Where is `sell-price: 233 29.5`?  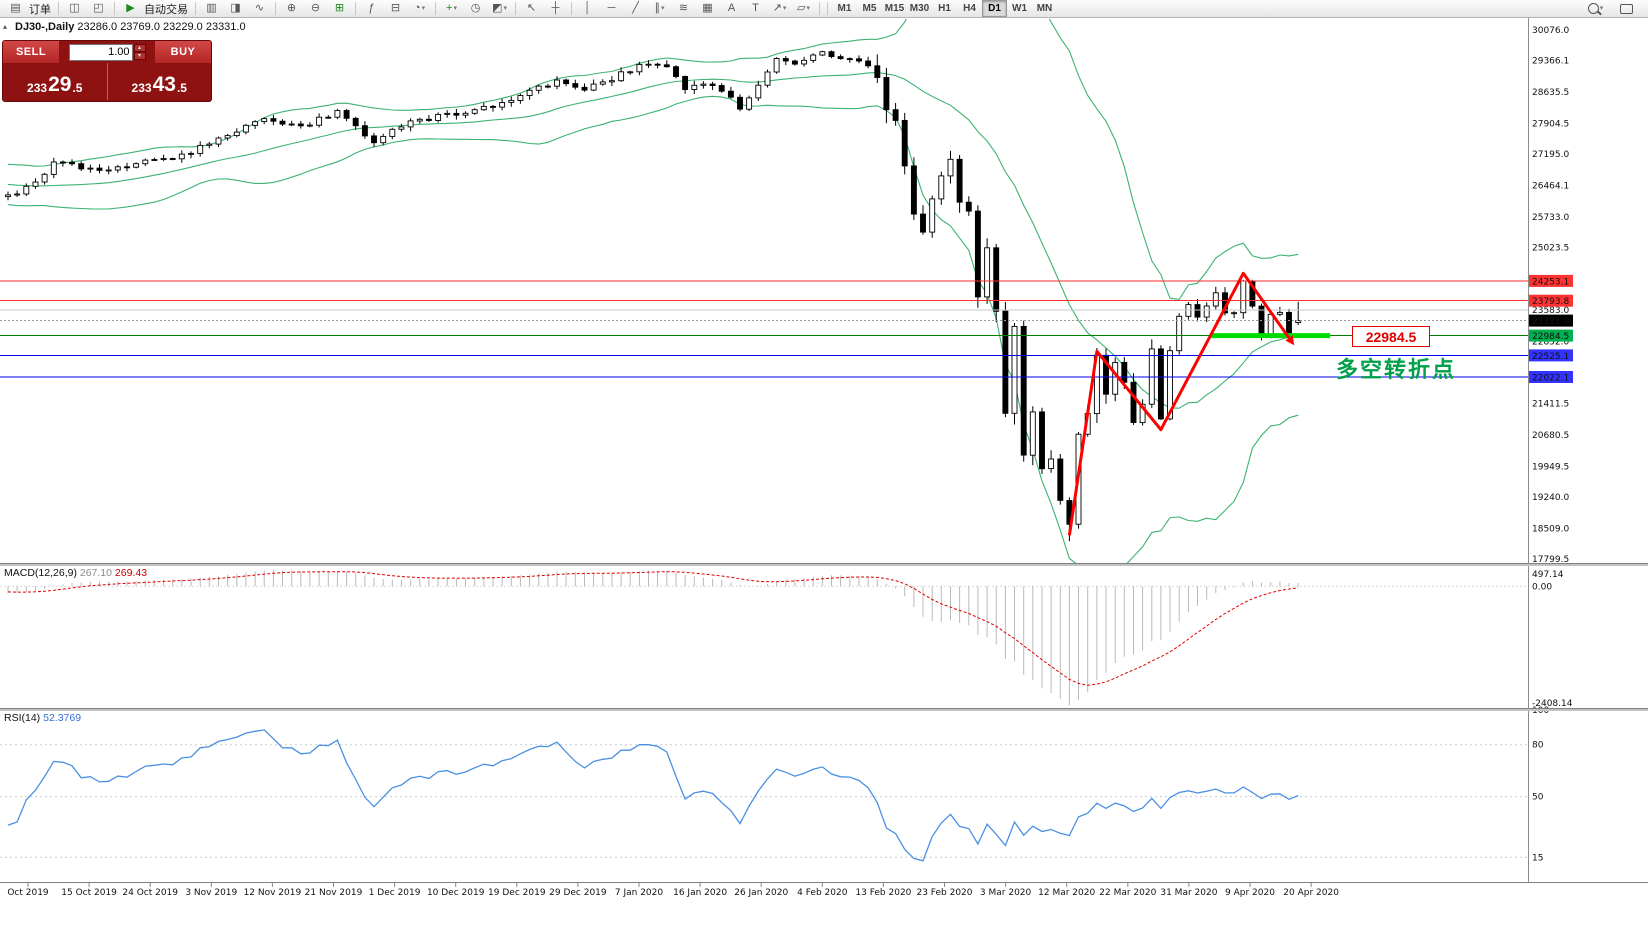
sell-price: 233 29.5 is located at coordinates (55, 81).